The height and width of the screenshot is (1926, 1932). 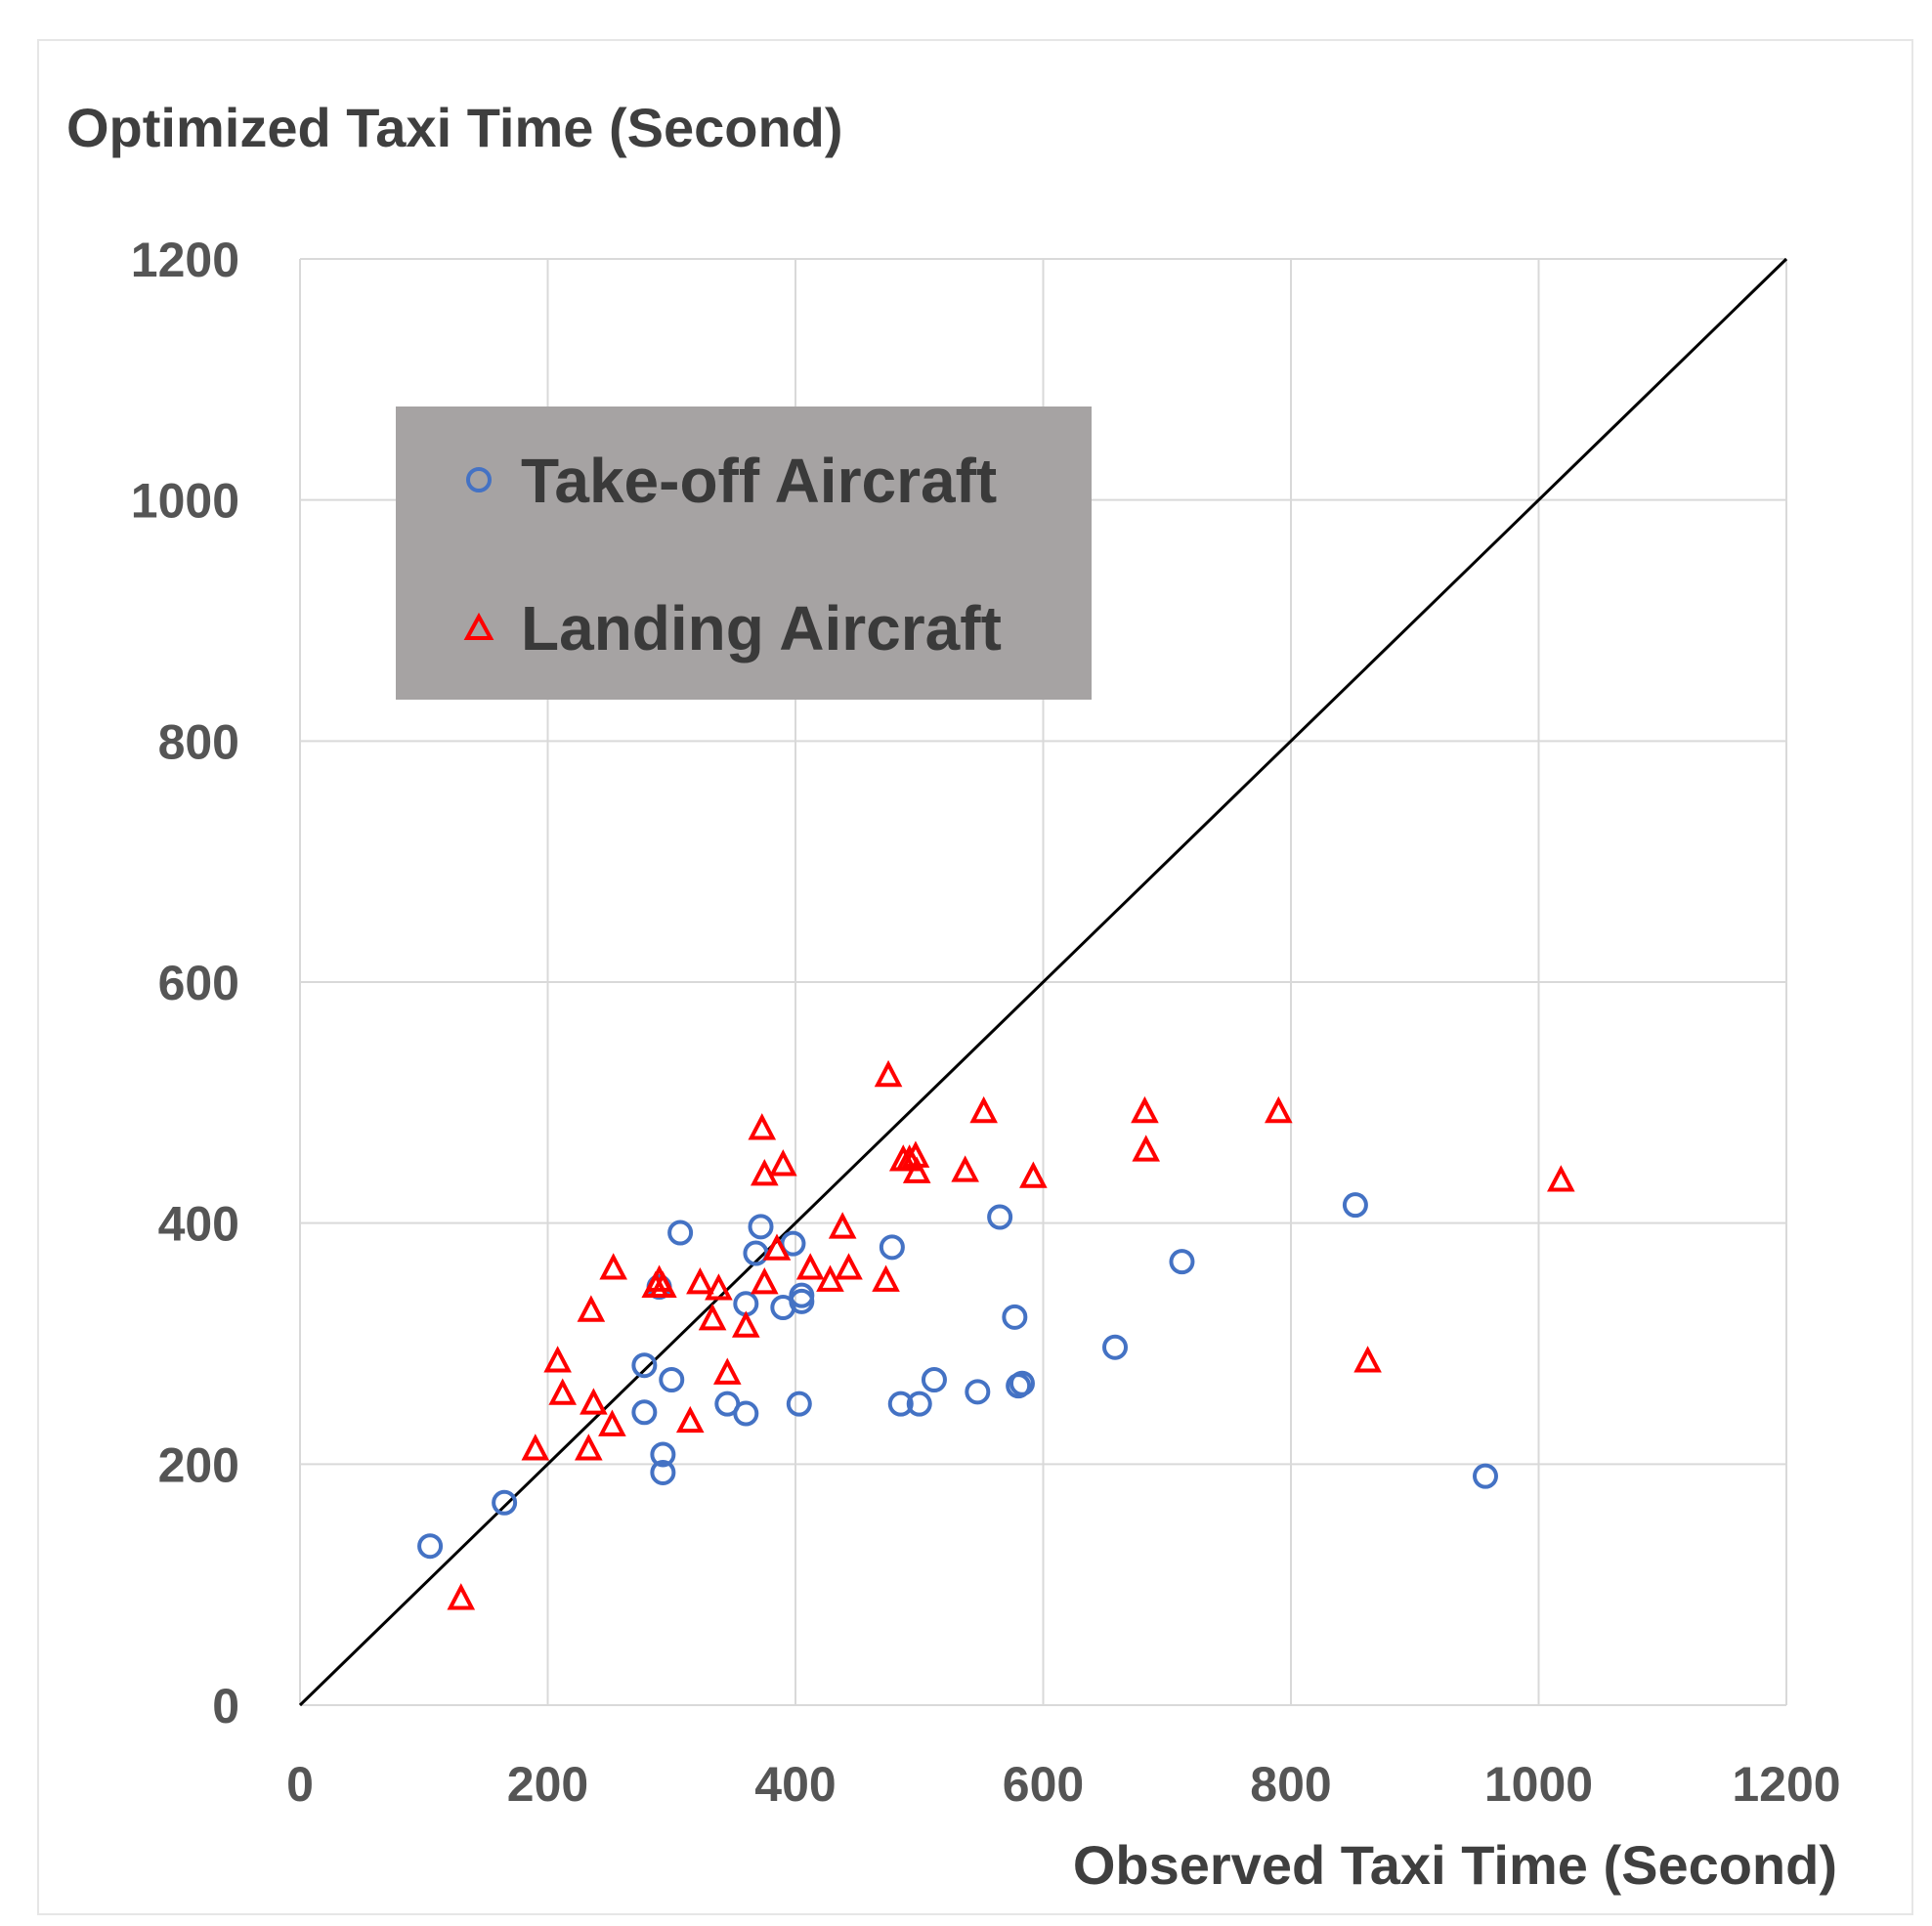 What do you see at coordinates (795, 1784) in the screenshot?
I see `x-tick-label: 400` at bounding box center [795, 1784].